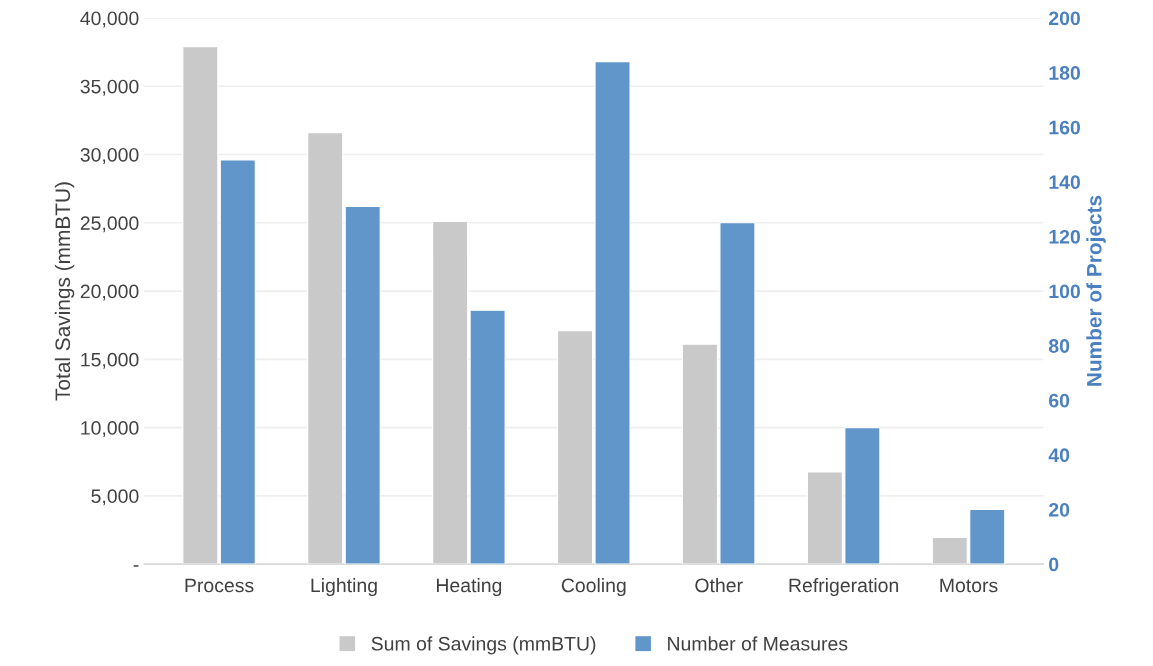  I want to click on y2-tick-label: 100, so click(1064, 291).